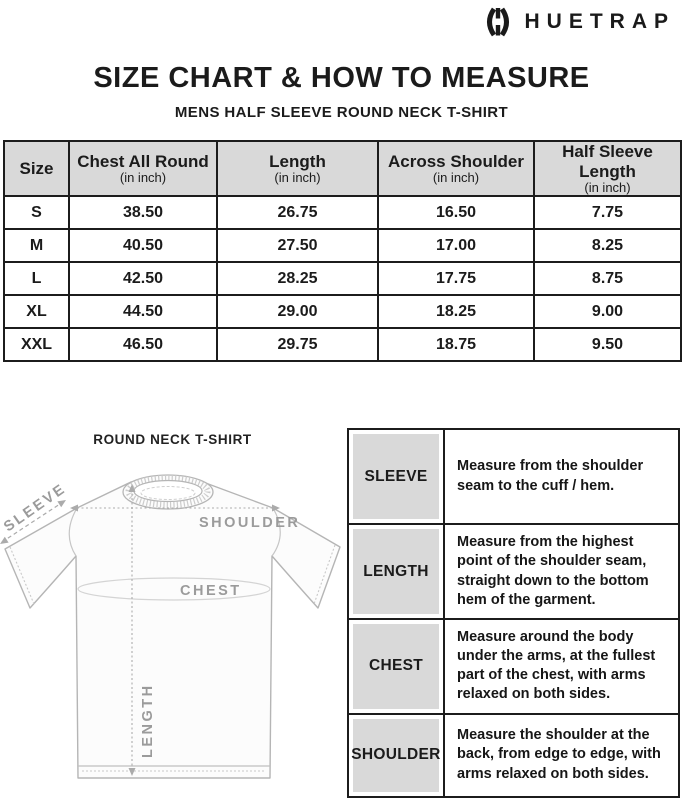 The image size is (683, 800). What do you see at coordinates (456, 279) in the screenshot?
I see `value-cell: 17.75` at bounding box center [456, 279].